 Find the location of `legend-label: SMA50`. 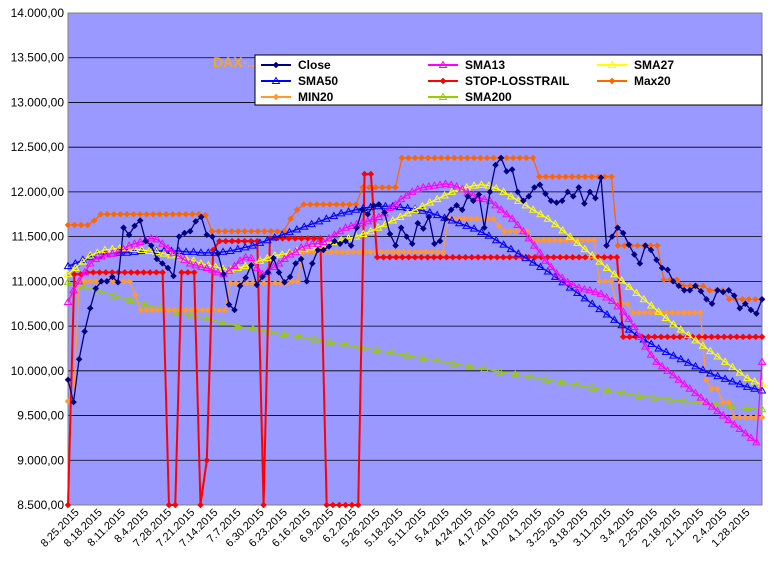

legend-label: SMA50 is located at coordinates (318, 81).